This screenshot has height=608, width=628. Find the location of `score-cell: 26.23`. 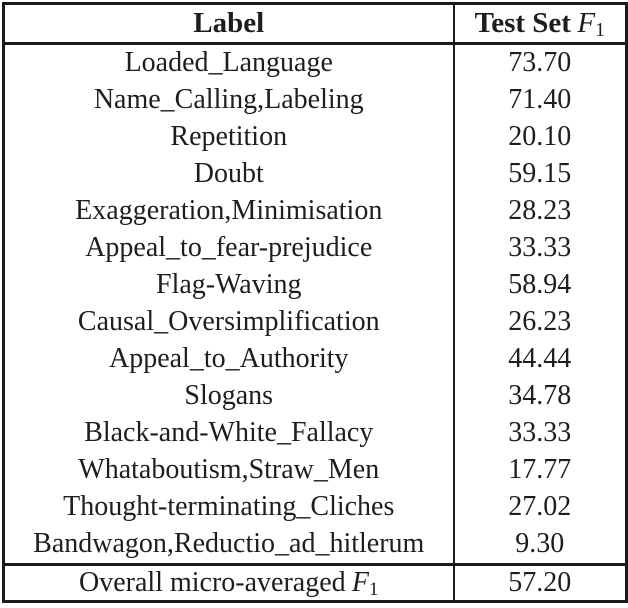

score-cell: 26.23 is located at coordinates (539, 322).